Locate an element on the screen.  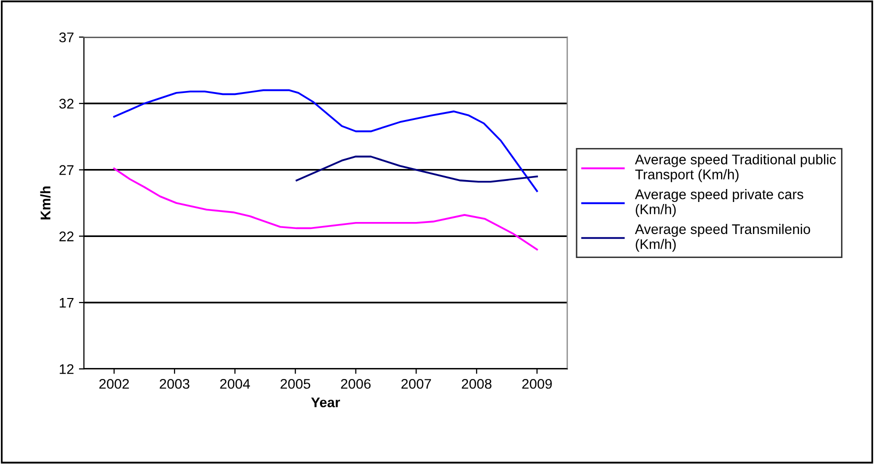
y-tick-label: 37 is located at coordinates (66, 37).